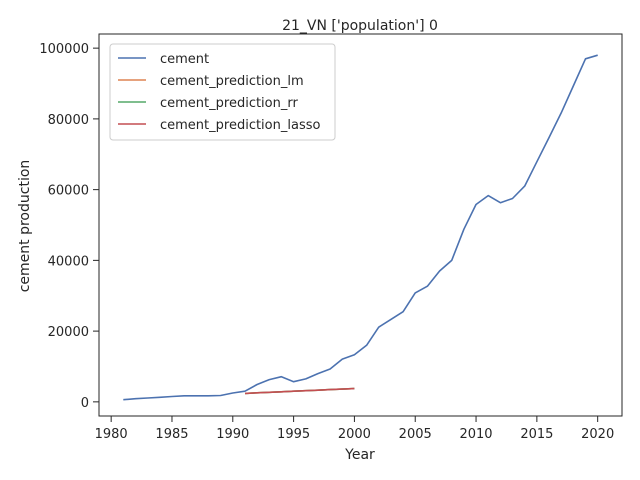 Image resolution: width=640 pixels, height=480 pixels. I want to click on legend-label: cement_prediction_lasso, so click(240, 125).